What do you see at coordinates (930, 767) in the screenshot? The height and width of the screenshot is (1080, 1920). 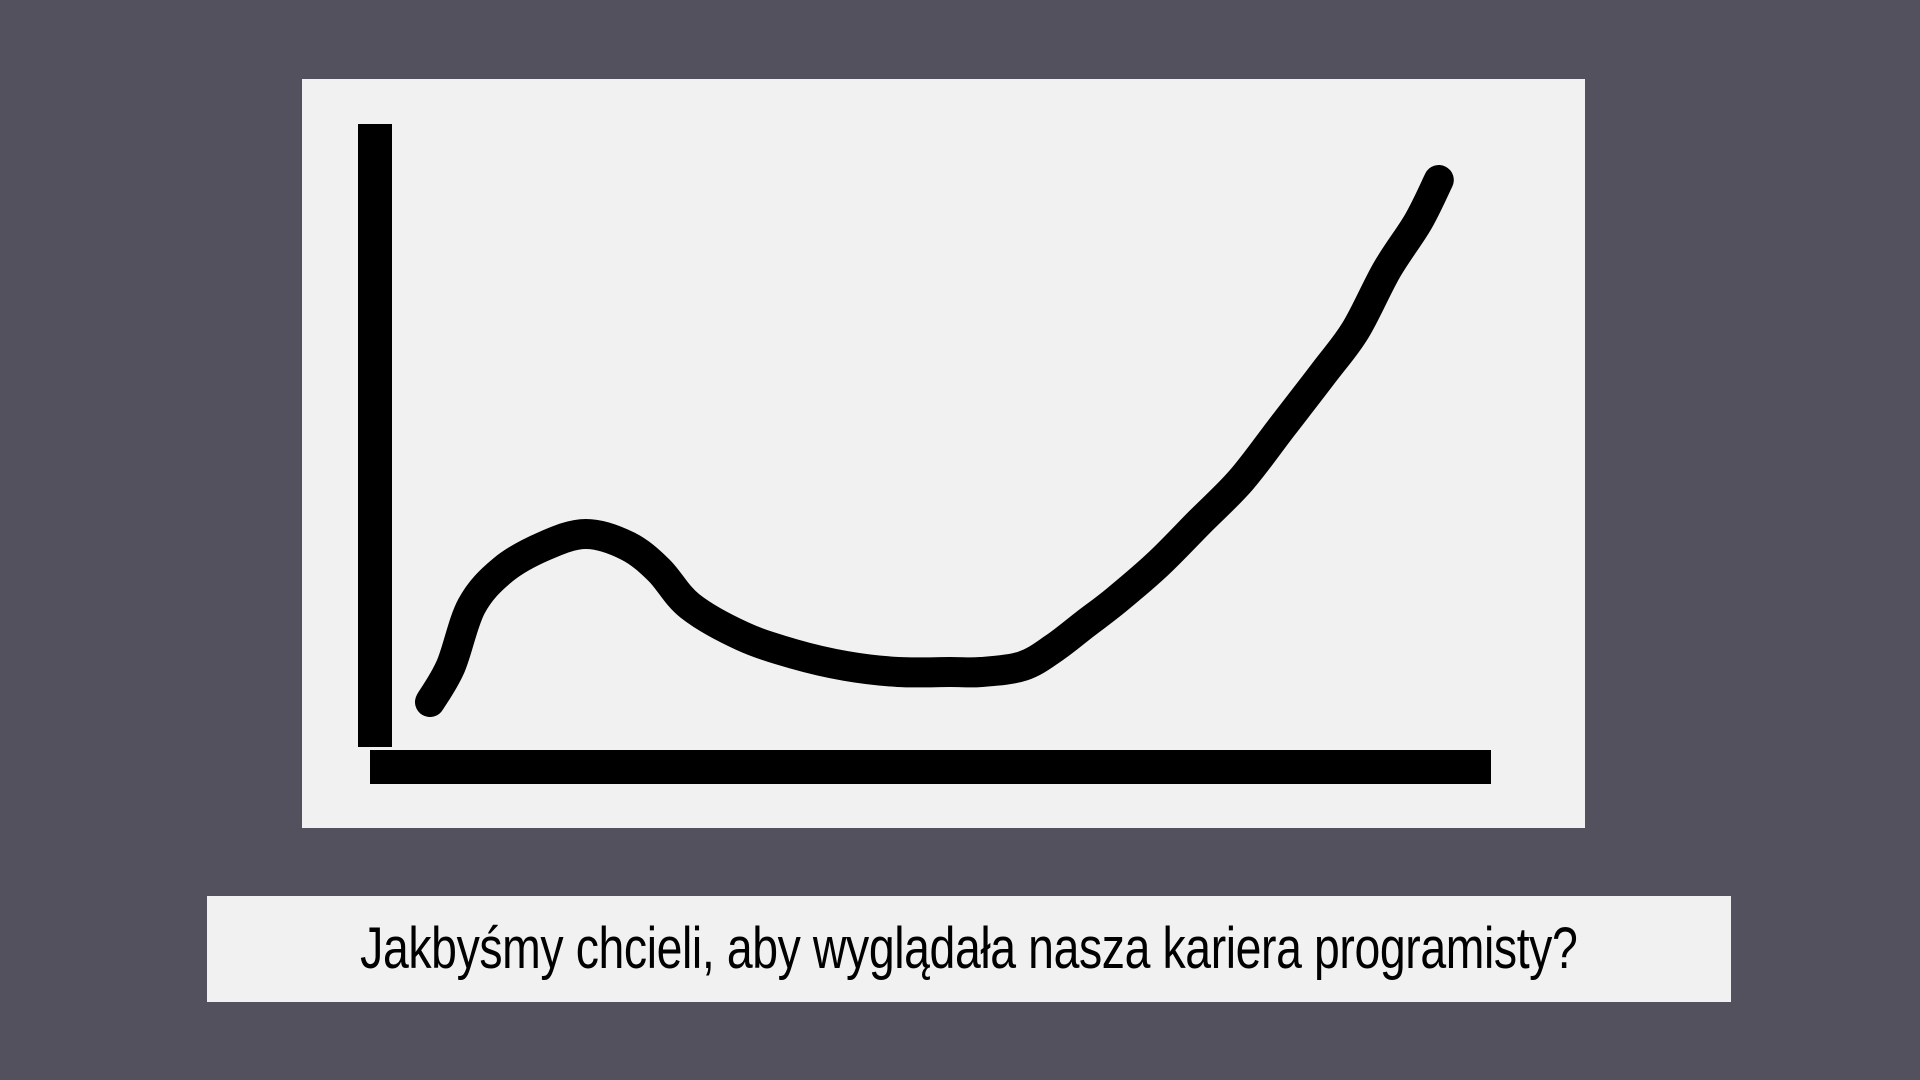 I see `x-axis` at bounding box center [930, 767].